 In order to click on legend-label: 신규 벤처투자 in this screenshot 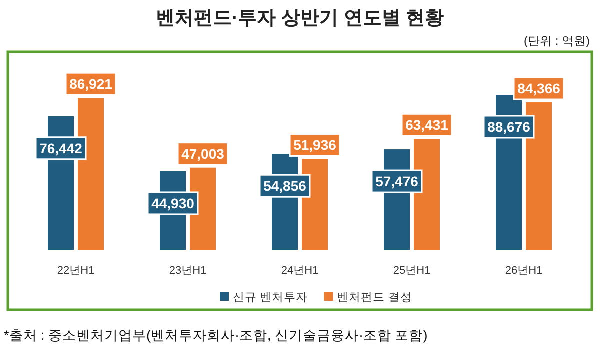, I will do `click(270, 298)`.